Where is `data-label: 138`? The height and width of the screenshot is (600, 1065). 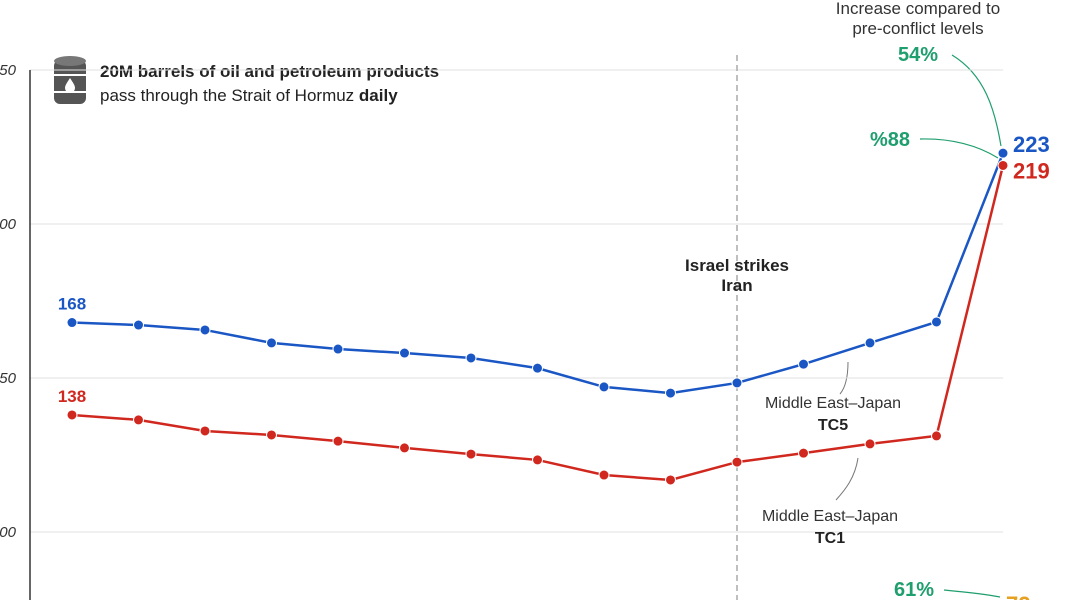 data-label: 138 is located at coordinates (72, 396).